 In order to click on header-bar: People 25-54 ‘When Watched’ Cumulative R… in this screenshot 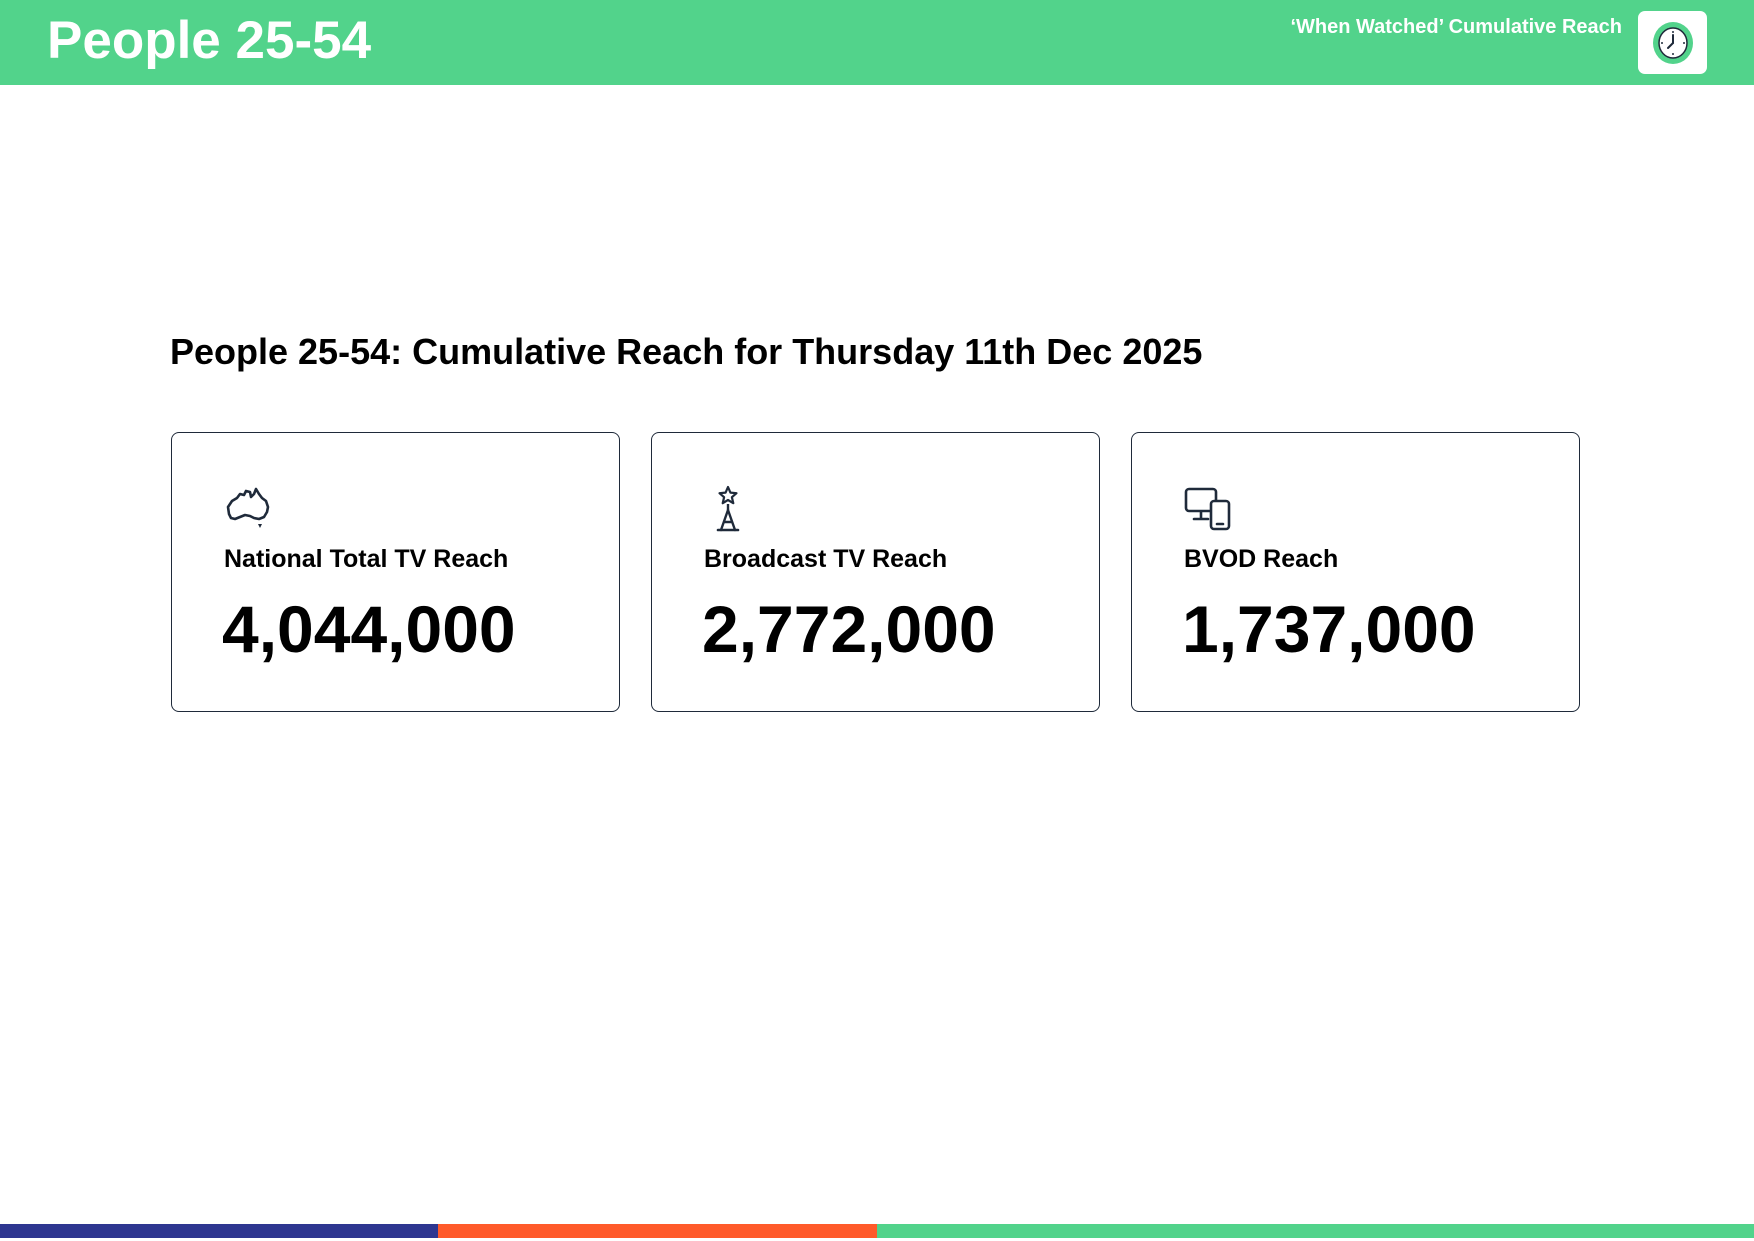, I will do `click(877, 42)`.